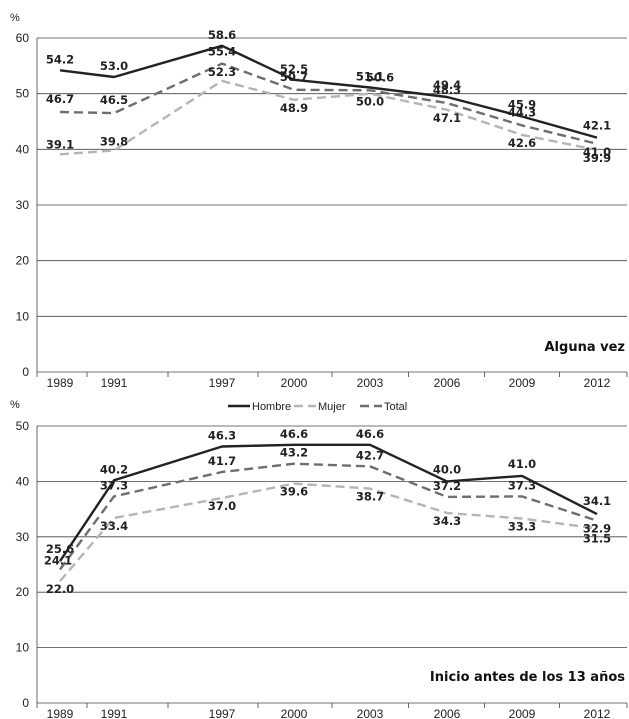 This screenshot has width=629, height=719. I want to click on data-label-hombre: 53.0, so click(114, 66).